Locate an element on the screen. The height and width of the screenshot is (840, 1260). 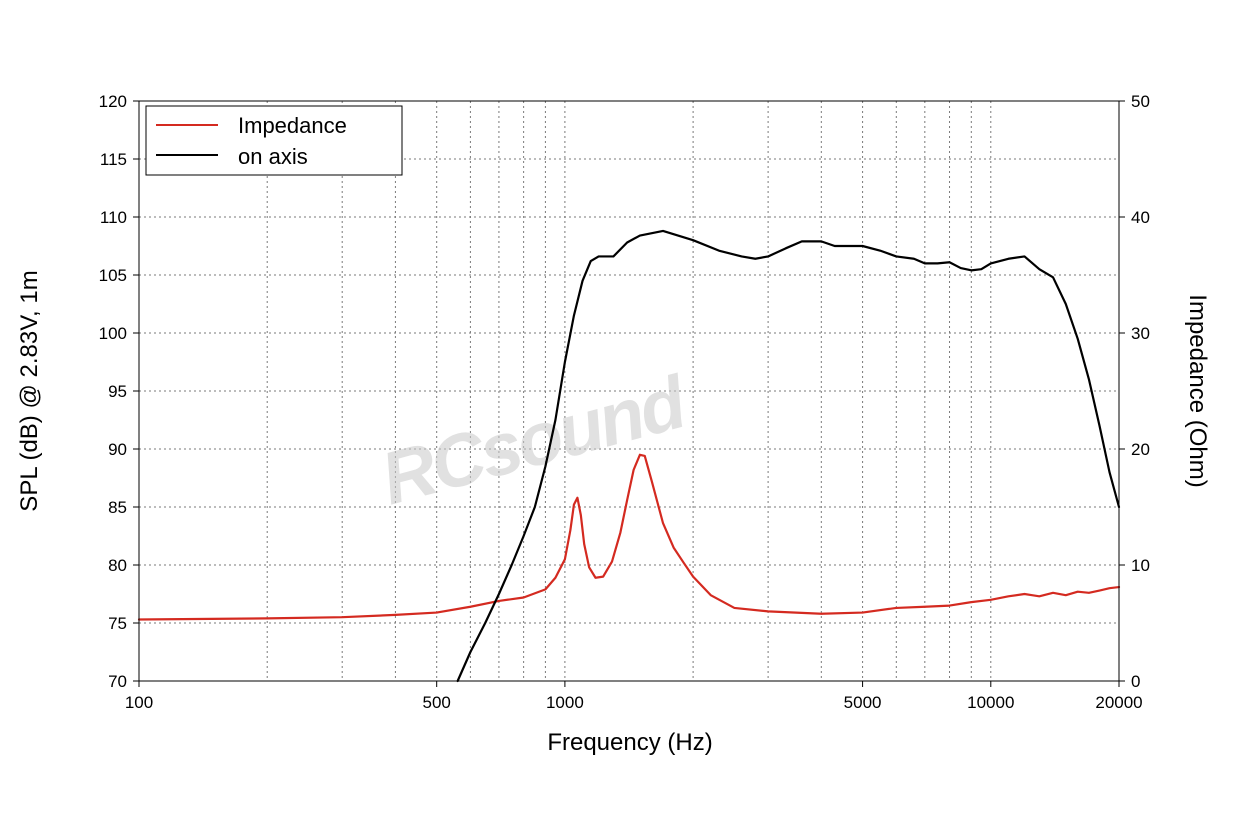
x-tick-label: 500 is located at coordinates (437, 702).